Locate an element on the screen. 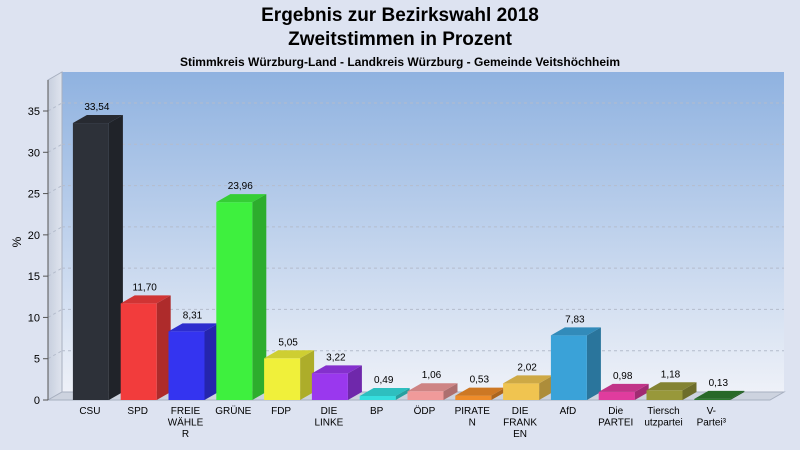  y-tick-label: 15 is located at coordinates (34, 277).